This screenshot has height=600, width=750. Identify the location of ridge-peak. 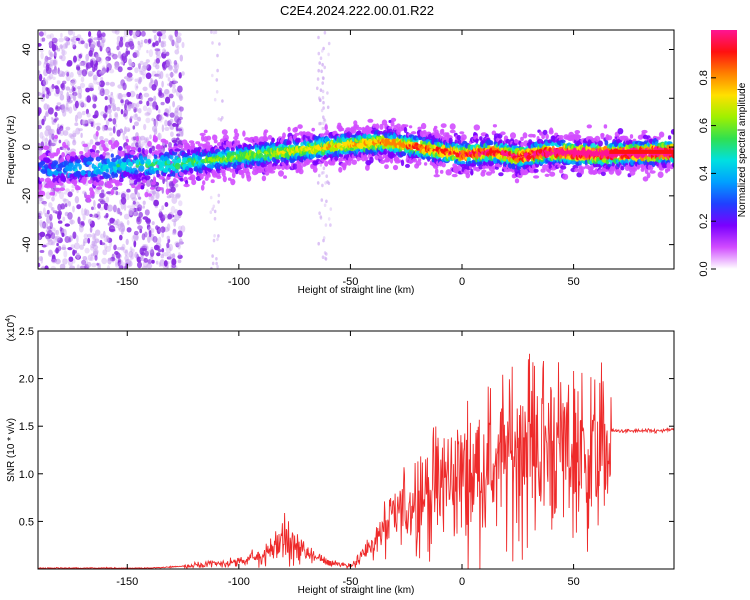
(641, 151).